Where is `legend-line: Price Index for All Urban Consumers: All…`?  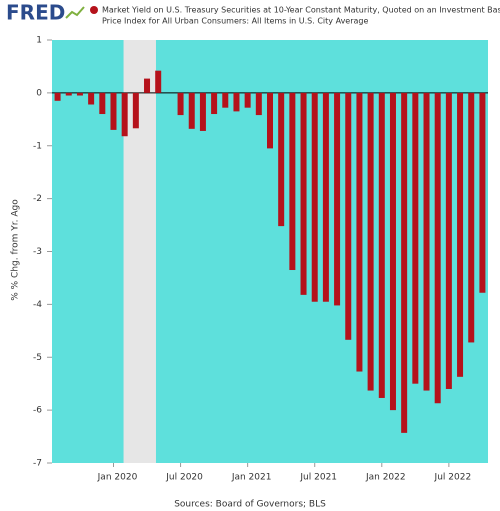 legend-line: Price Index for All Urban Consumers: All… is located at coordinates (235, 21).